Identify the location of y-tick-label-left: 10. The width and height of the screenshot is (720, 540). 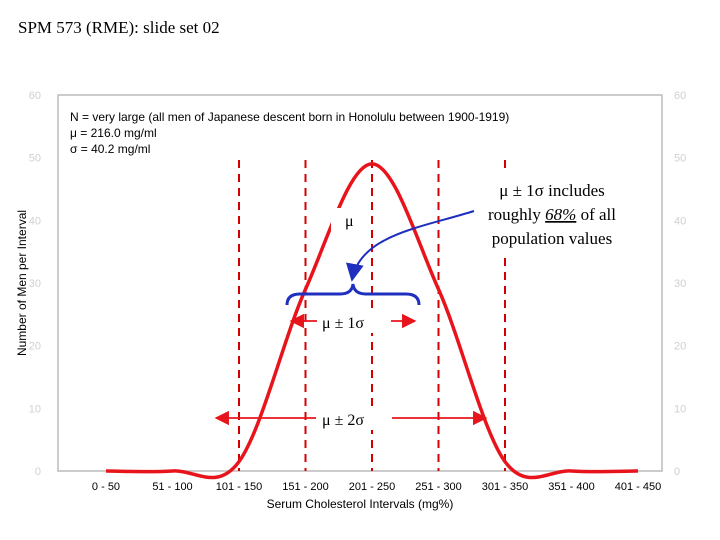
(35, 409).